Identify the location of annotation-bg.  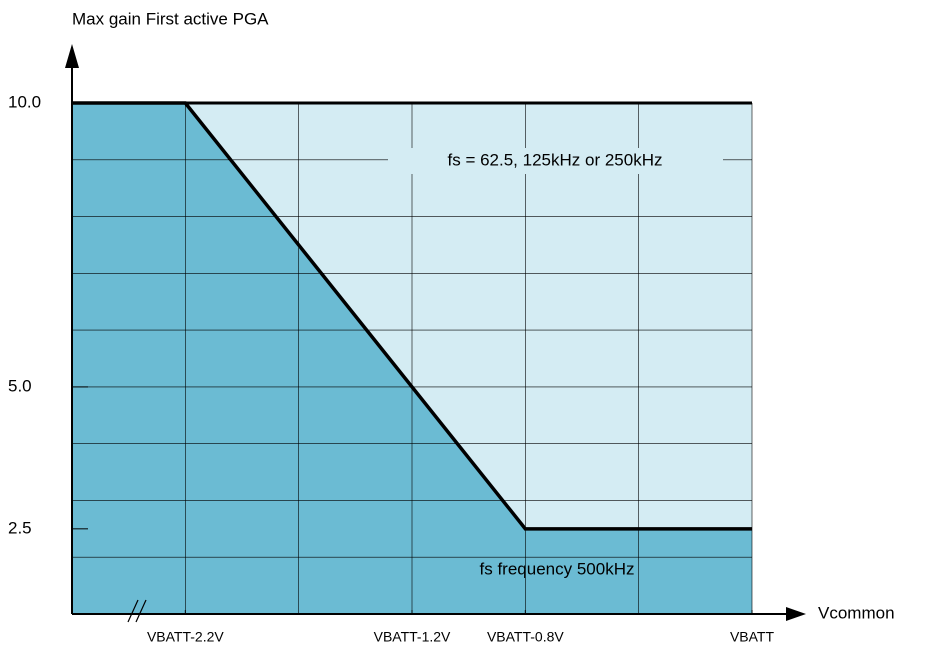
(555, 161).